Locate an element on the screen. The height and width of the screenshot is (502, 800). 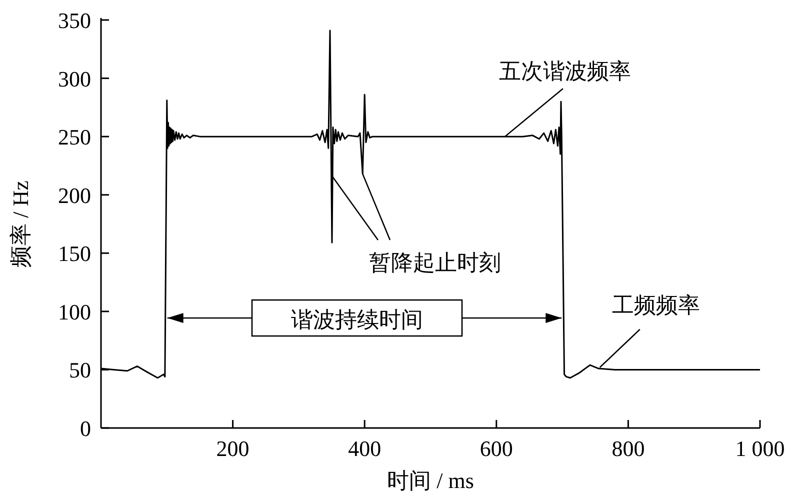
x-axis-title: 时间 / ms is located at coordinates (430, 480).